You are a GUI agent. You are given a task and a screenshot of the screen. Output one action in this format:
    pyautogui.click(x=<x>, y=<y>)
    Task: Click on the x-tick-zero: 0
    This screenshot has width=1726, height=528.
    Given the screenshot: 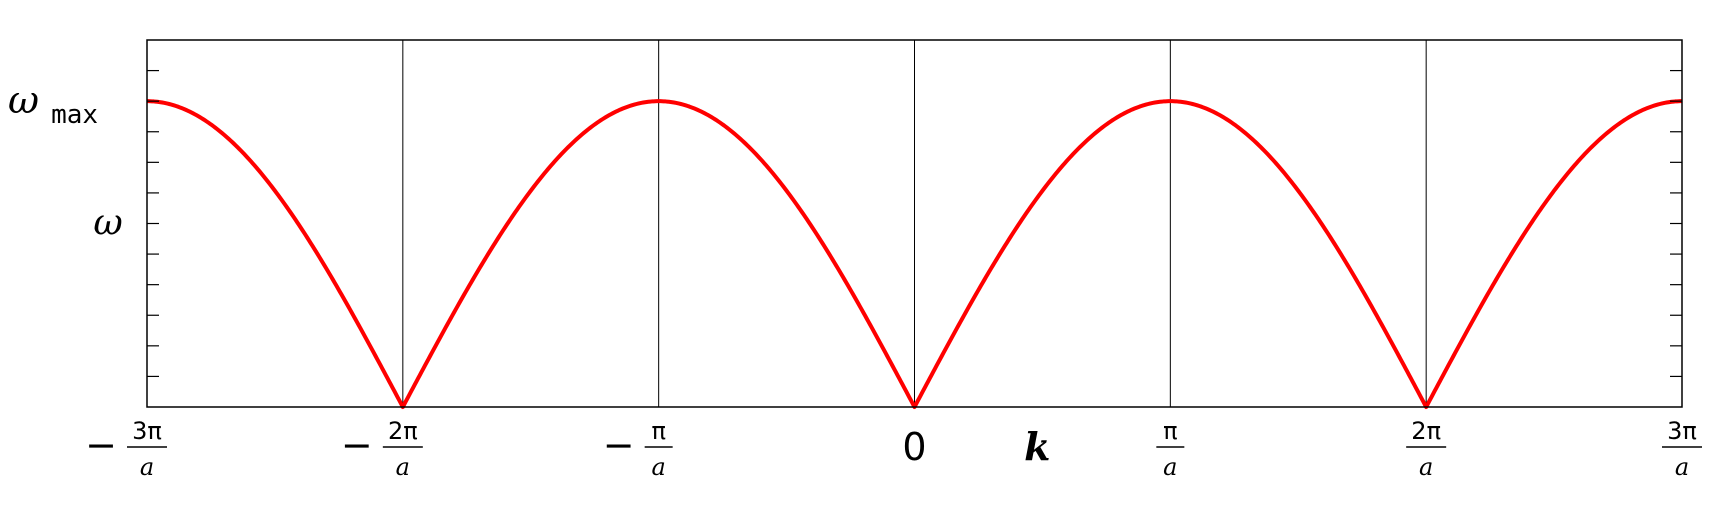 What is the action you would take?
    pyautogui.click(x=914, y=447)
    